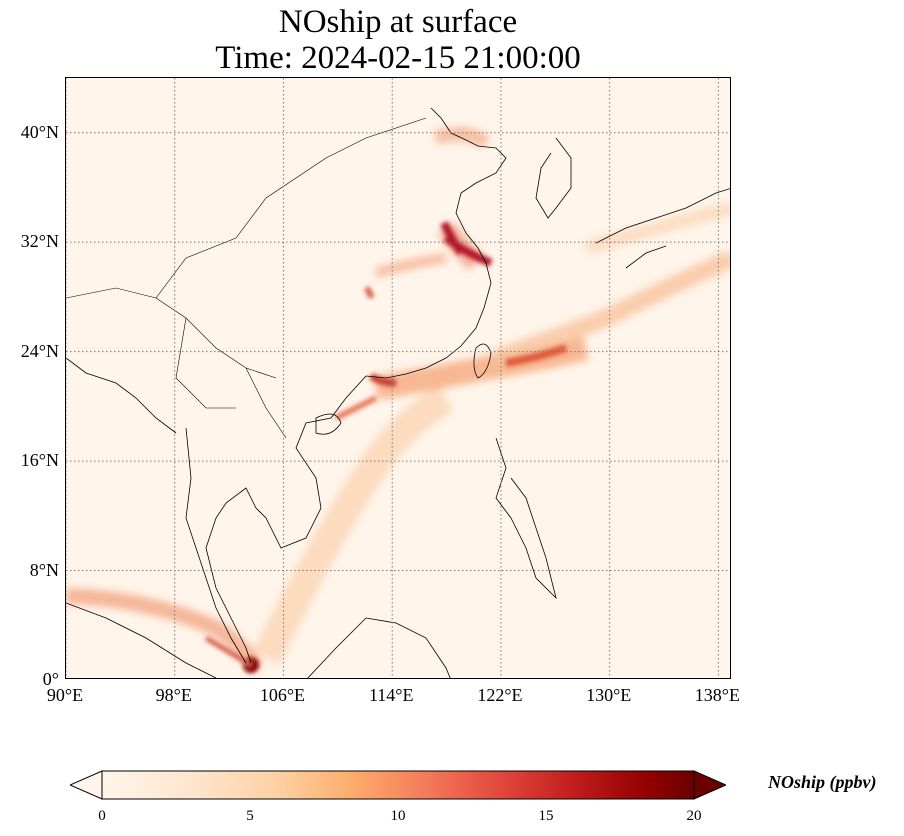 This screenshot has width=904, height=836. What do you see at coordinates (391, 695) in the screenshot?
I see `longitude-tick-label: 114°E` at bounding box center [391, 695].